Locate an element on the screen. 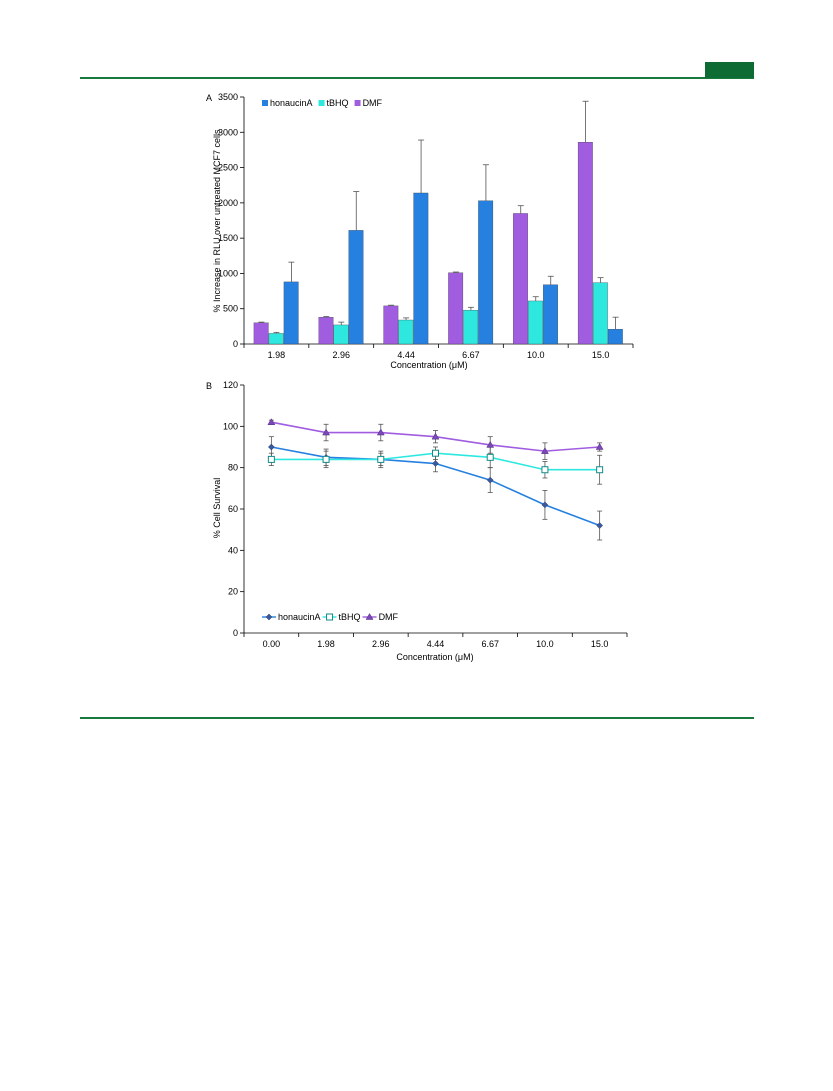 The image size is (833, 1091). chart-b-x-ticks: 0.00 1.98 2.96 4.44 6.67 10.0 15.0 is located at coordinates (435, 641).